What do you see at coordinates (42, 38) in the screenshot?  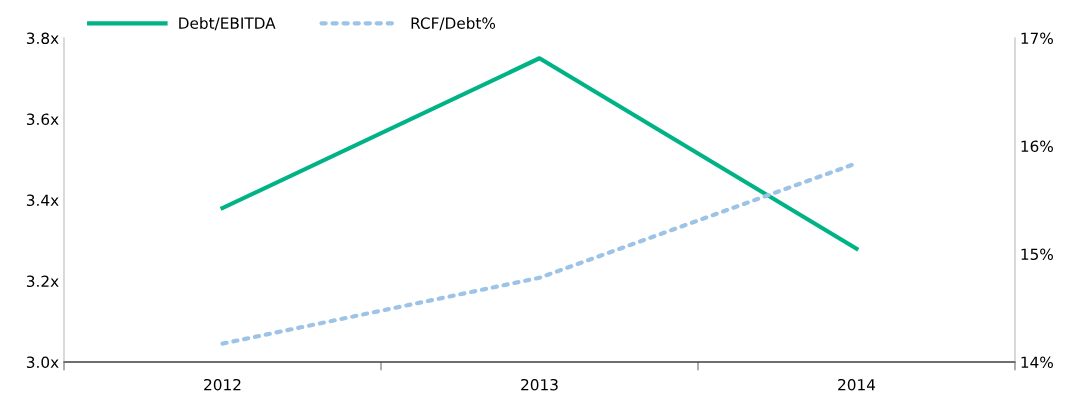 I see `y-tick-label: 3.8x` at bounding box center [42, 38].